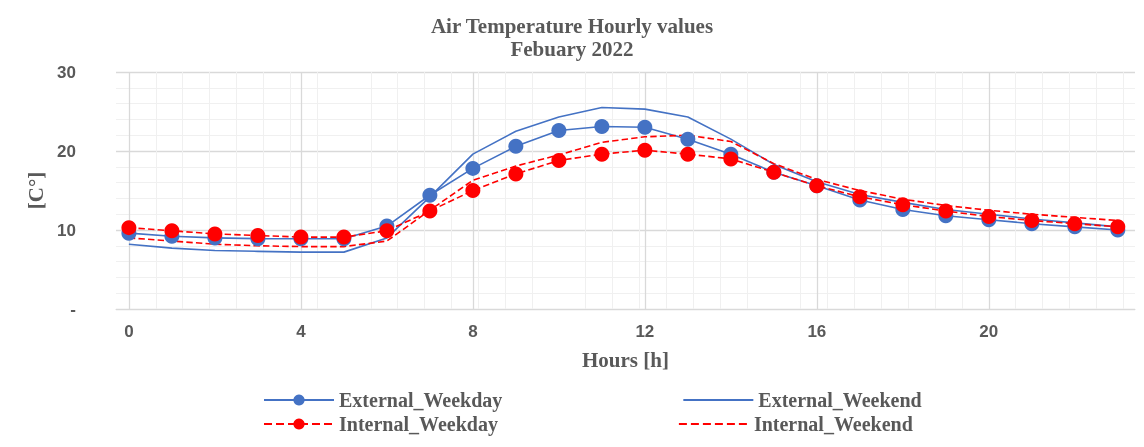 The image size is (1144, 447). I want to click on legend-label: Internal_Weekday, so click(418, 424).